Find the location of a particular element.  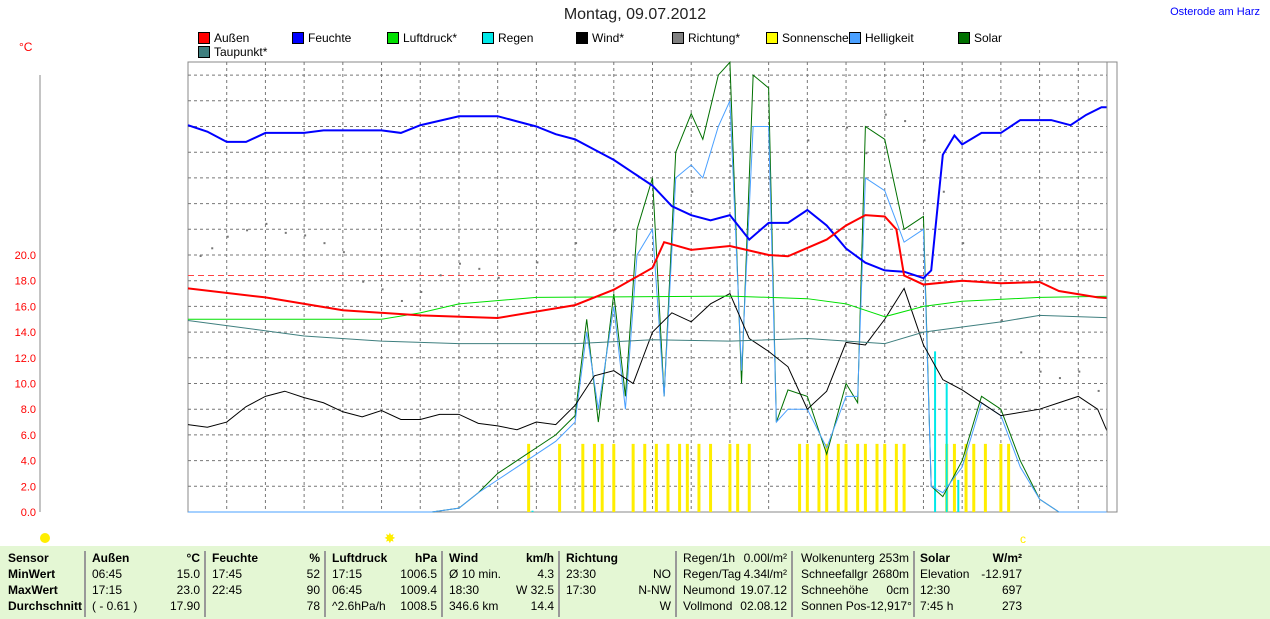

stats-cell: Regen/Tag is located at coordinates (712, 574).